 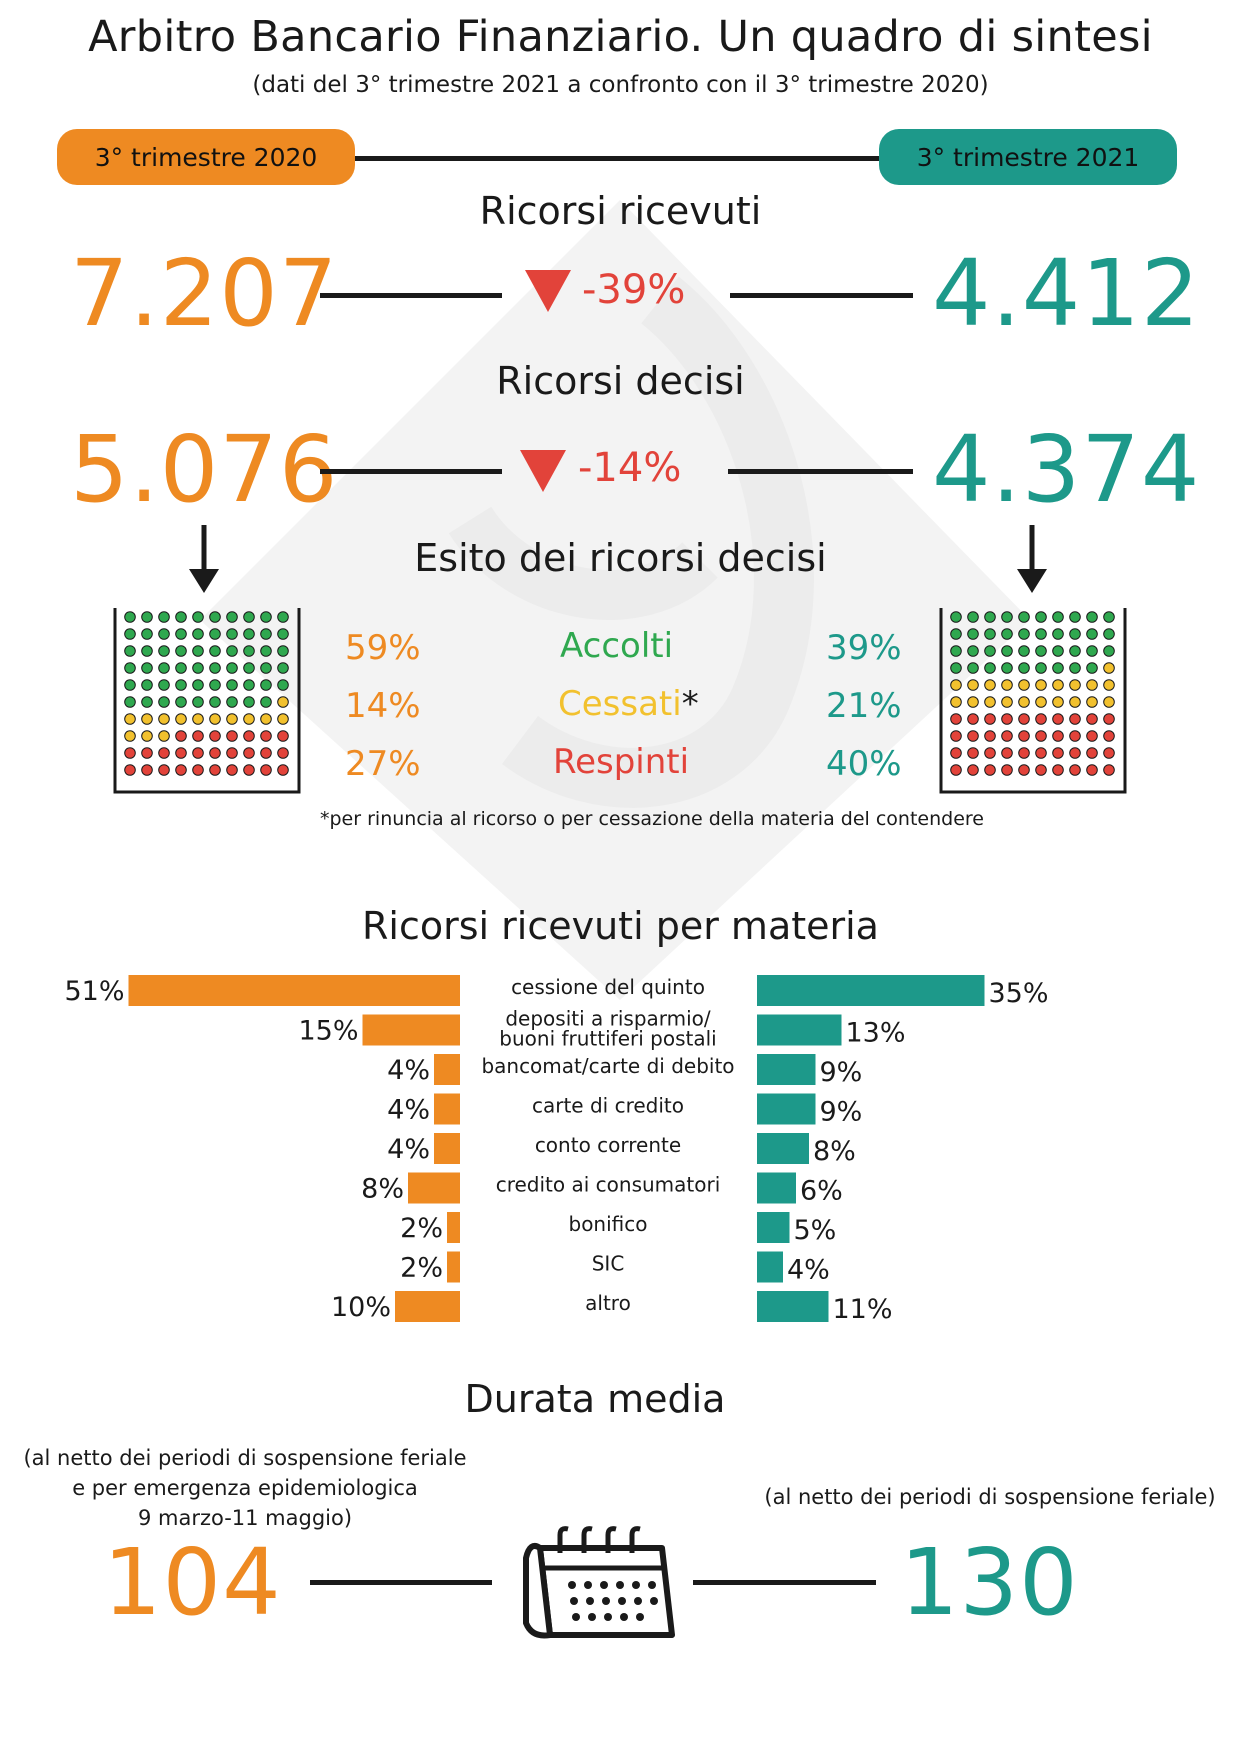 I want to click on durata-title: Durata media, so click(x=595, y=1399).